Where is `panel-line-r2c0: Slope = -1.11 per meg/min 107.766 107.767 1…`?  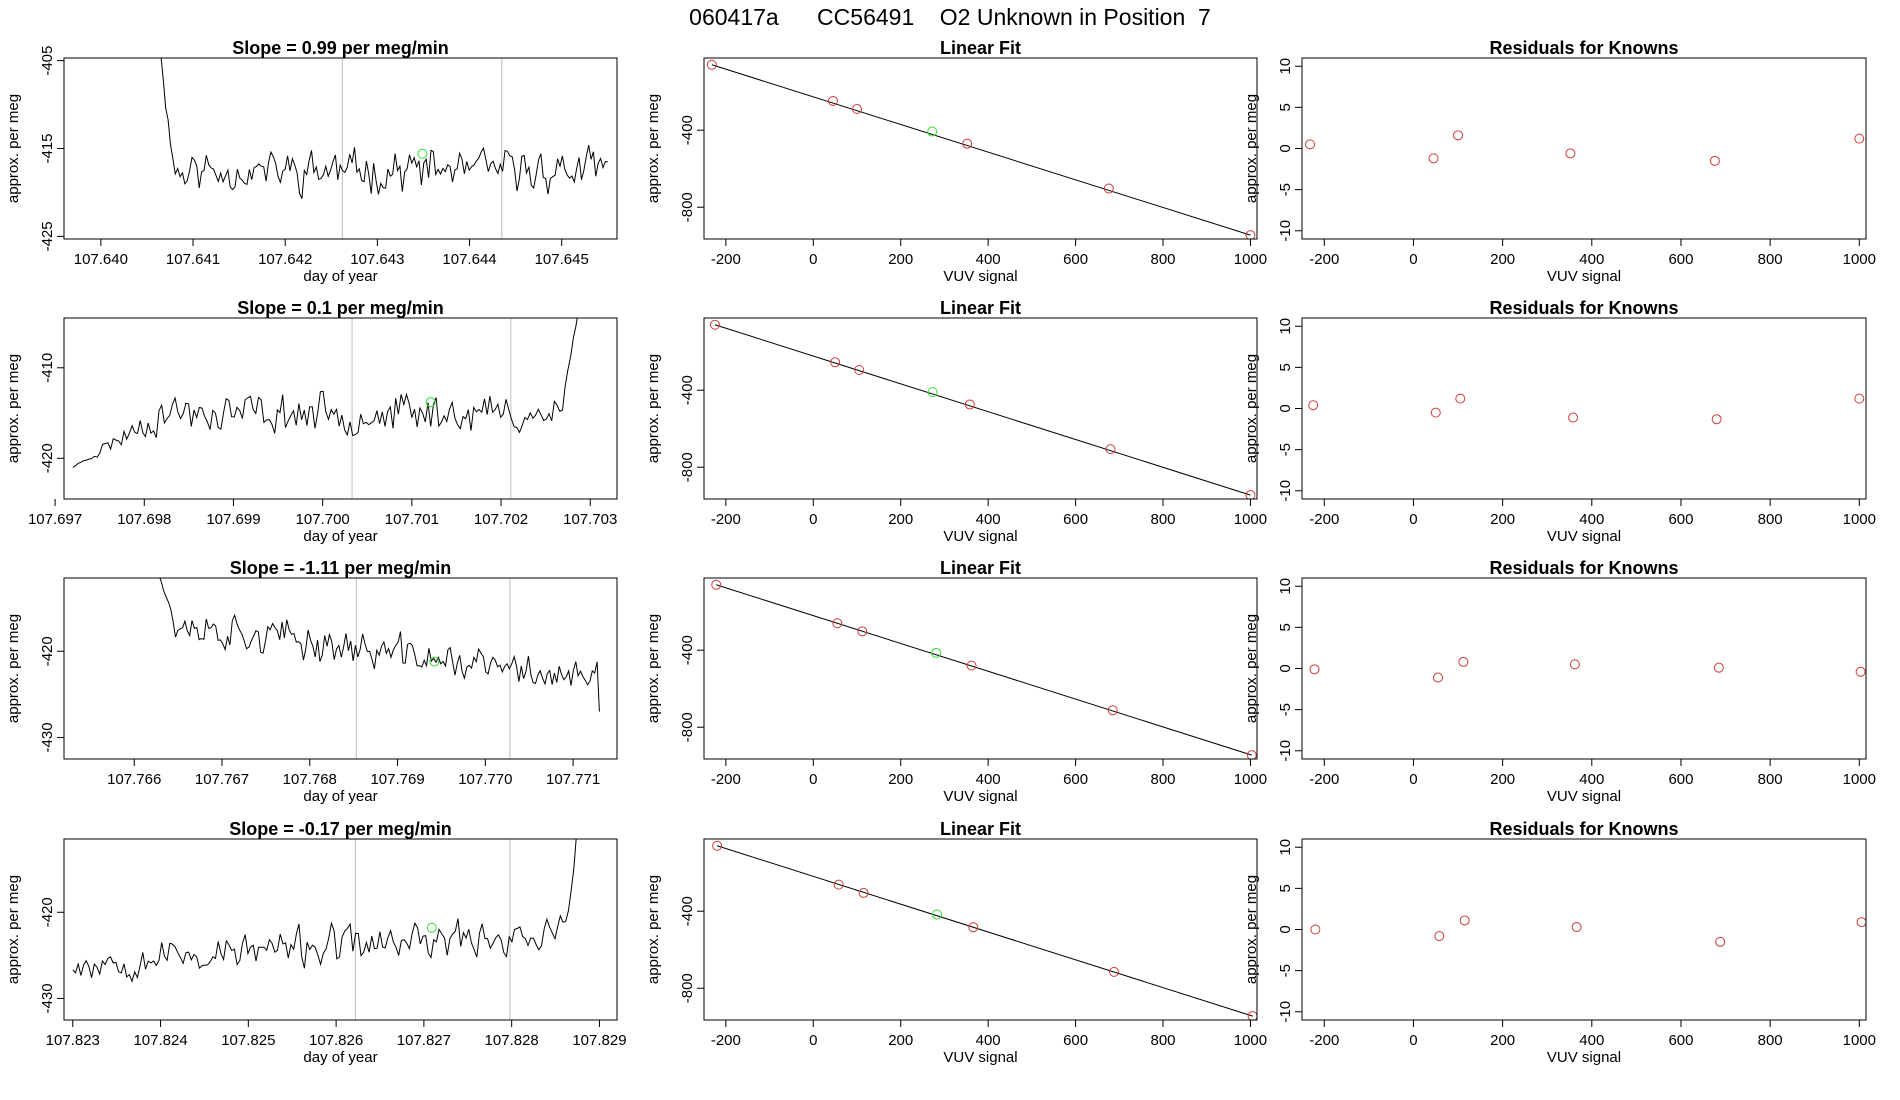 panel-line-r2c0: Slope = -1.11 per meg/min 107.766 107.767 1… is located at coordinates (311, 681).